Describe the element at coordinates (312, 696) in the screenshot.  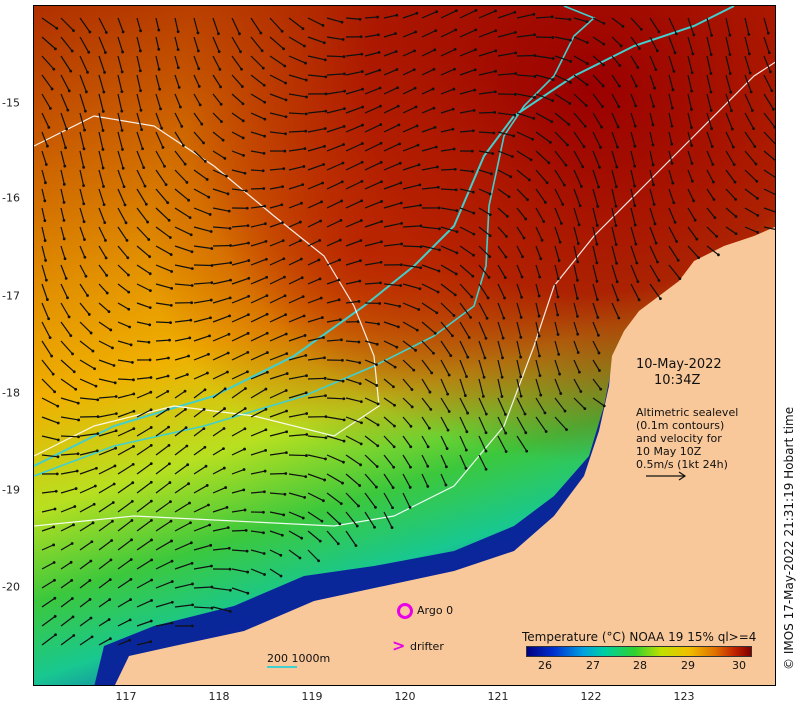
I see `x-tick-label: 119` at that location.